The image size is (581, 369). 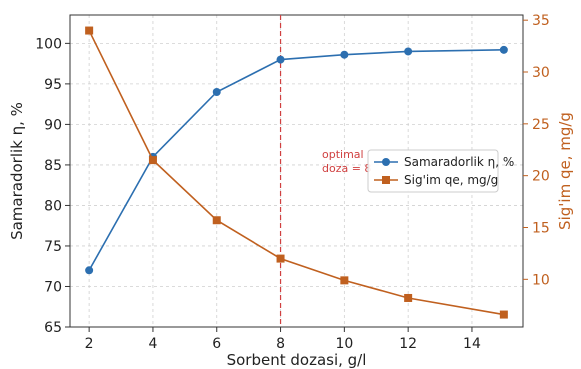 What do you see at coordinates (216, 344) in the screenshot?
I see `x-tick-label: 6` at bounding box center [216, 344].